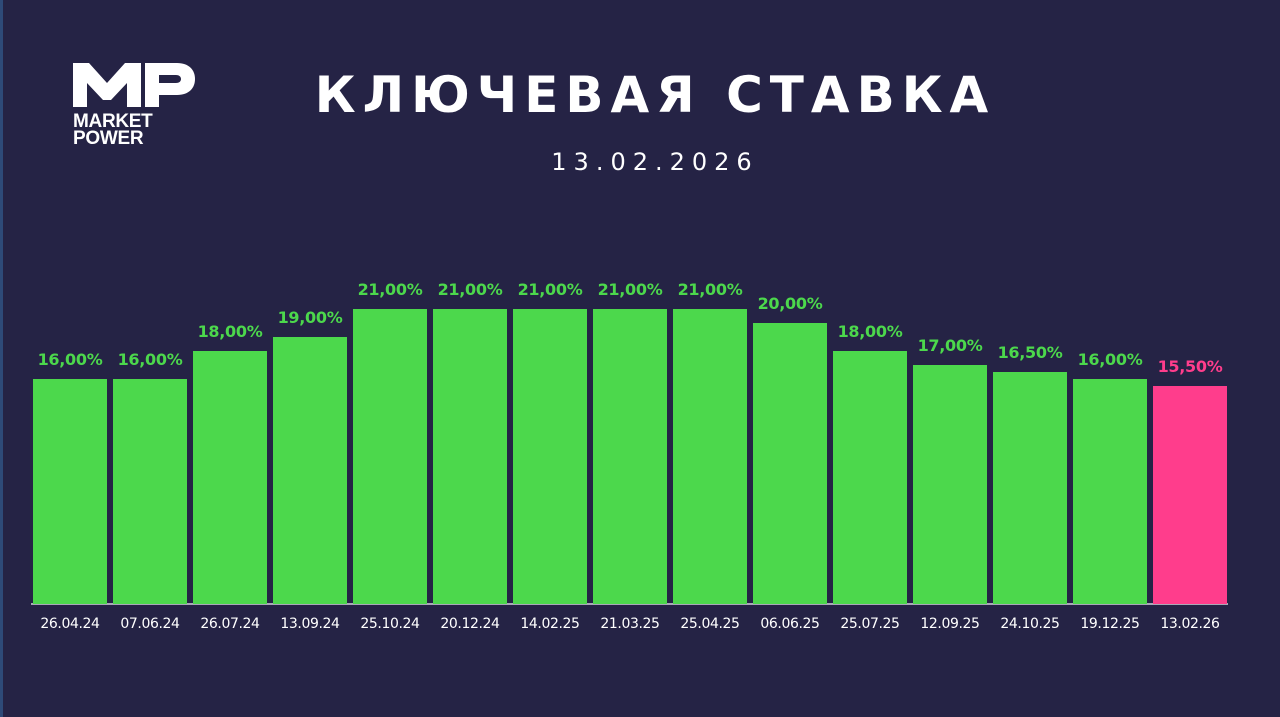 This screenshot has height=717, width=1280. What do you see at coordinates (870, 624) in the screenshot?
I see `x-axis-tick-label: 25.07.25` at bounding box center [870, 624].